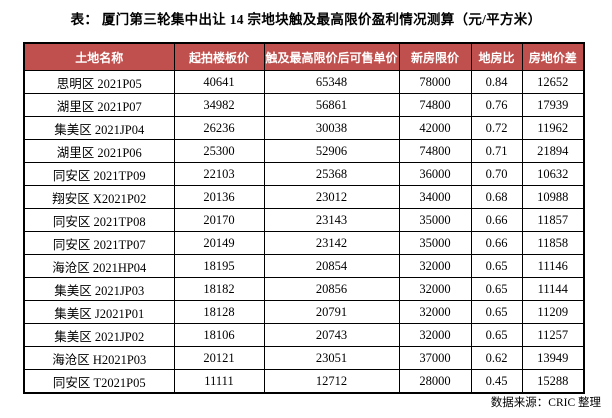  What do you see at coordinates (219, 381) in the screenshot?
I see `value-cell: 11111` at bounding box center [219, 381].